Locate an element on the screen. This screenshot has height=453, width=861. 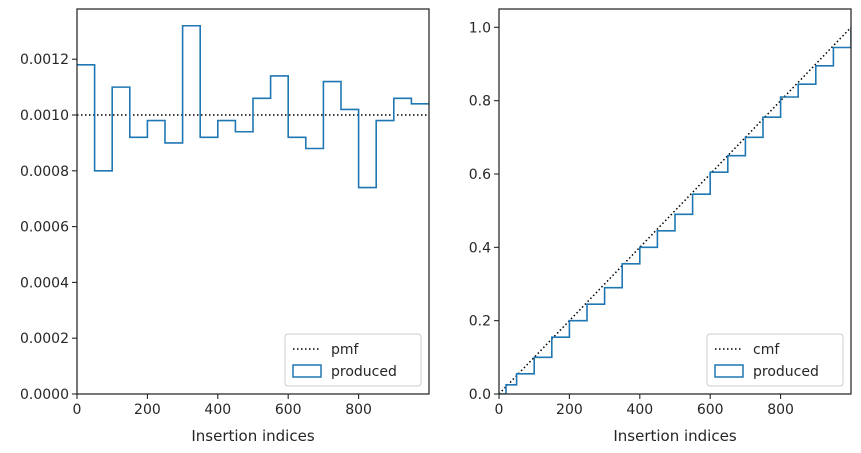
y-tick-label: 0.0004 is located at coordinates (44, 283).